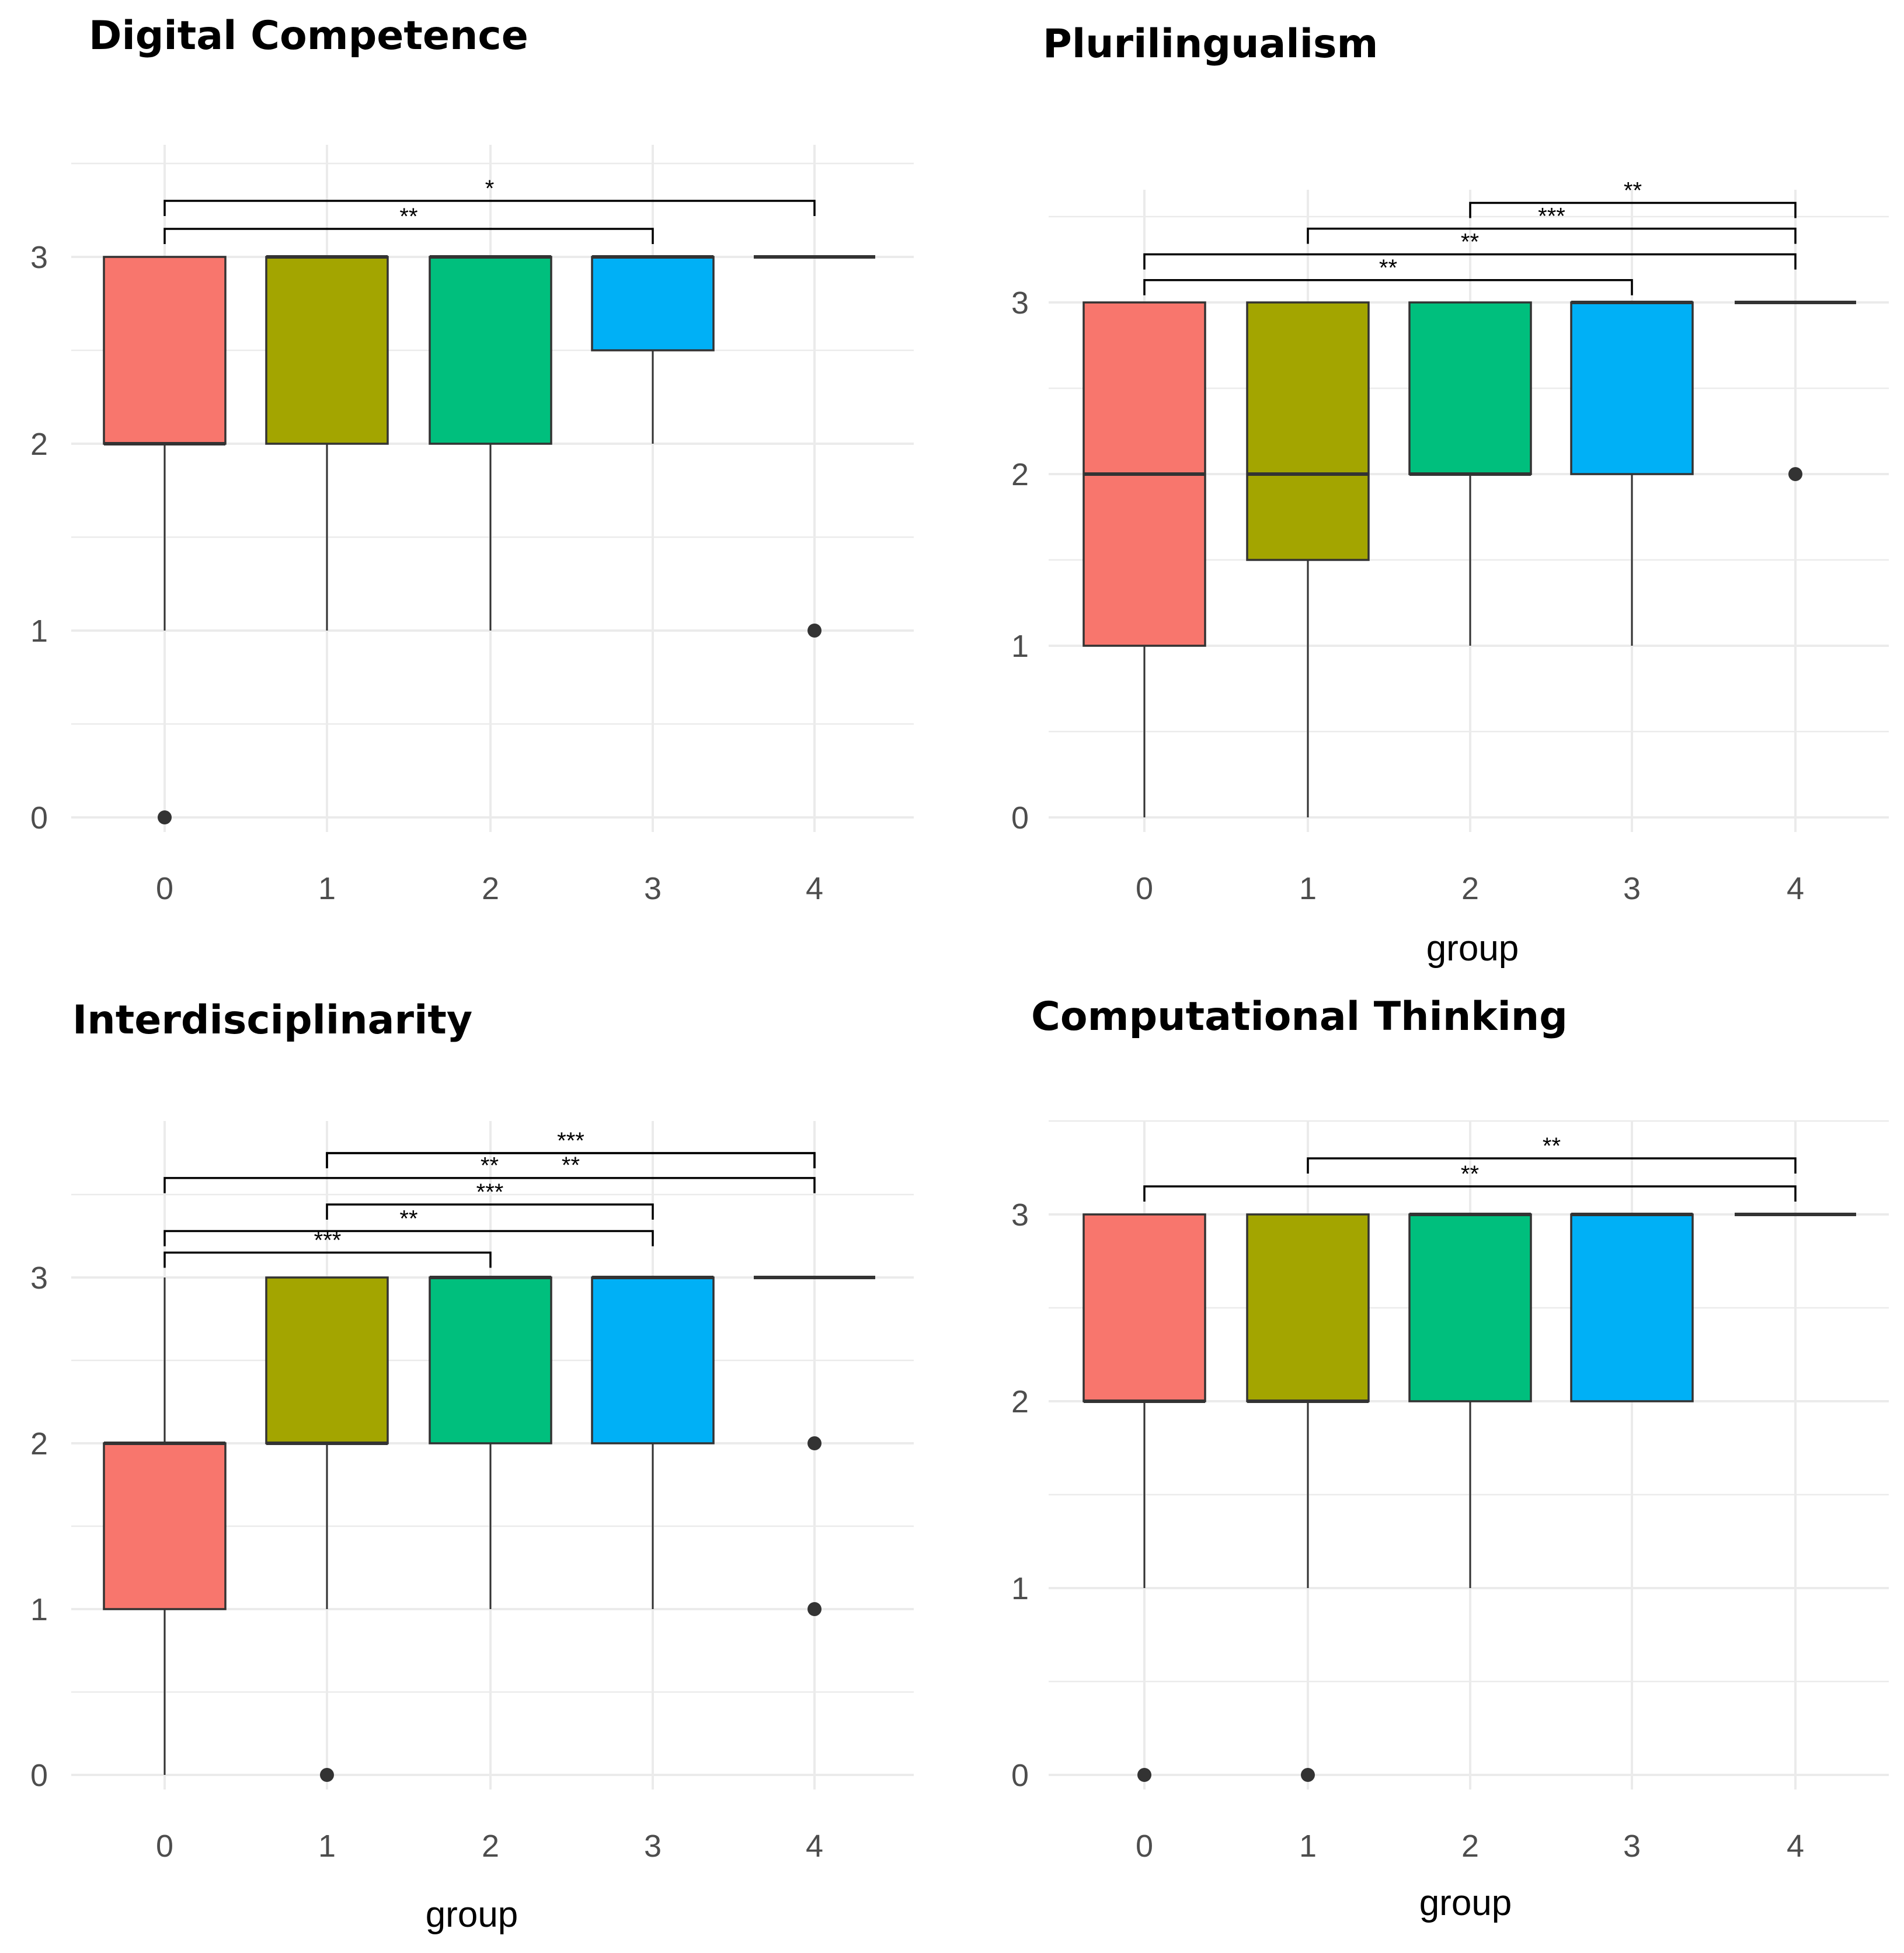 Image resolution: width=1904 pixels, height=1953 pixels. I want to click on significance-label: *, so click(490, 189).